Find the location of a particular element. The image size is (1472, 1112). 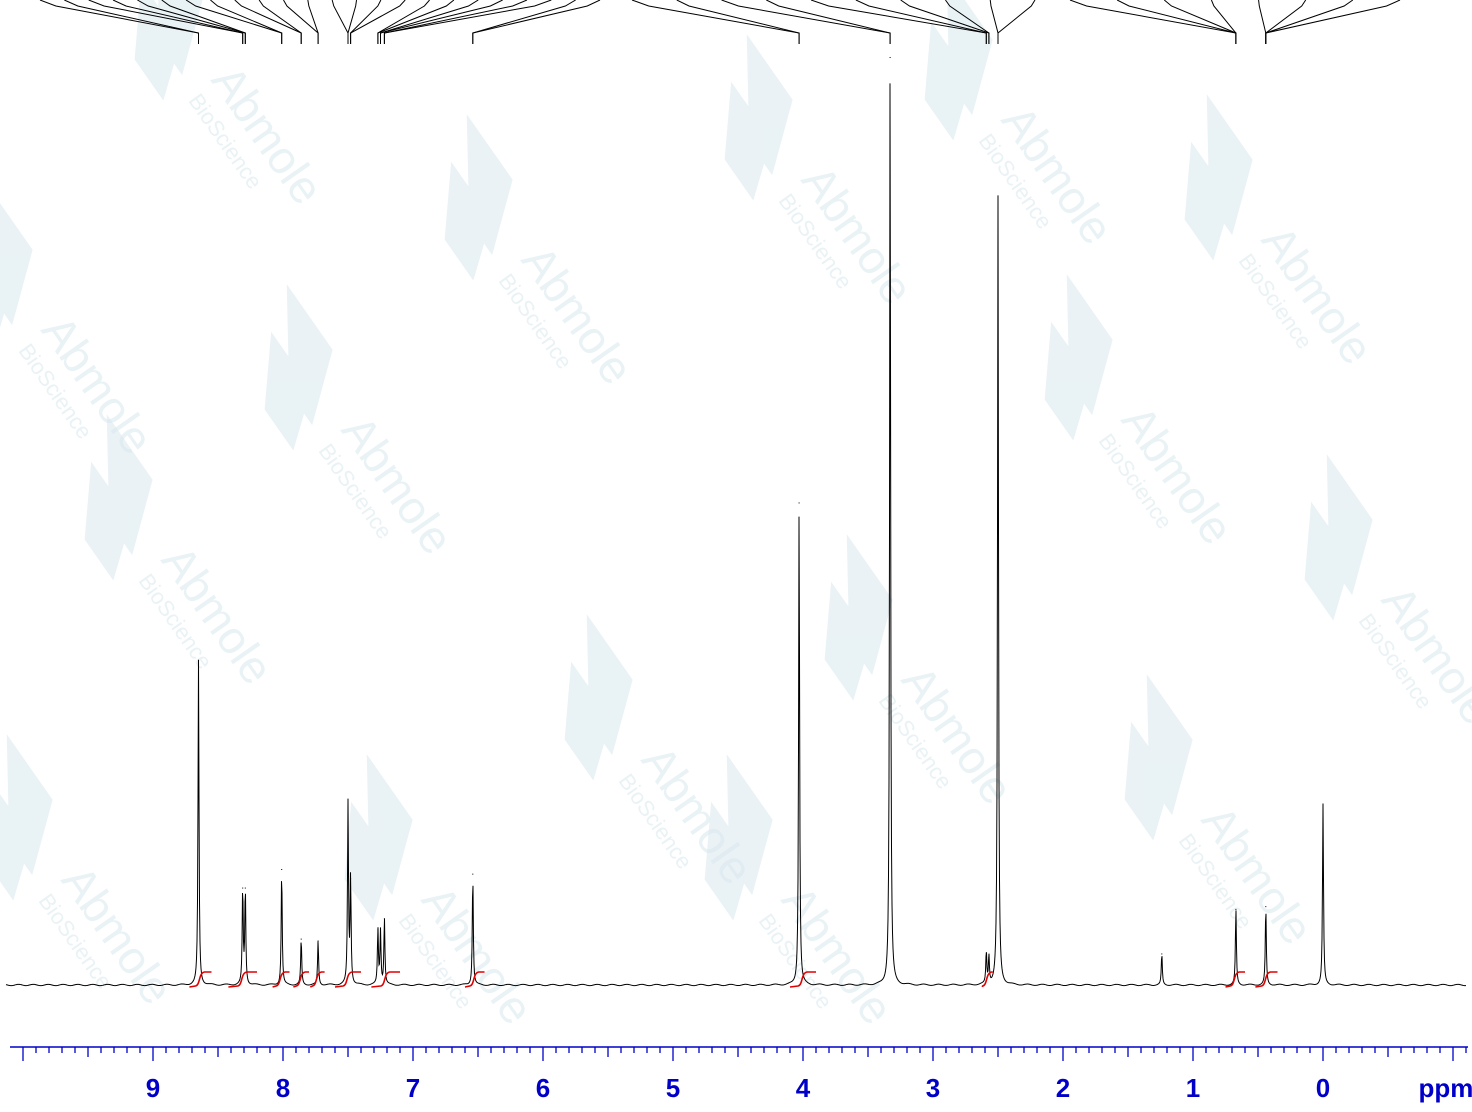

integral-layer is located at coordinates (733, 979).